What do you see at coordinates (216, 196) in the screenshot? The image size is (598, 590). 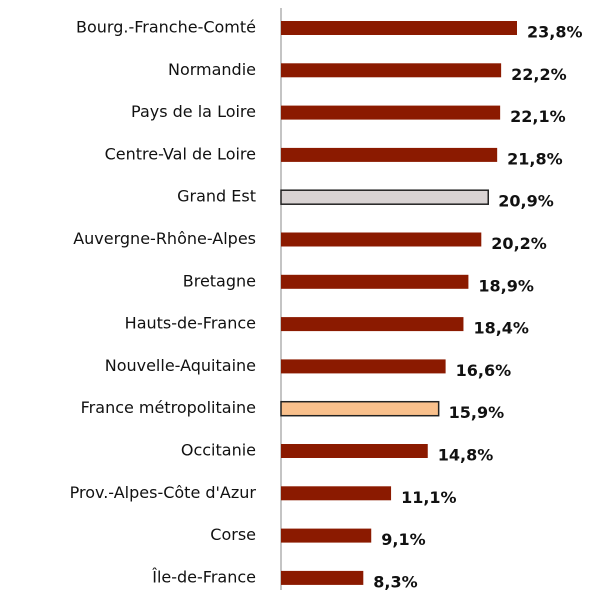 I see `category-label: Grand Est` at bounding box center [216, 196].